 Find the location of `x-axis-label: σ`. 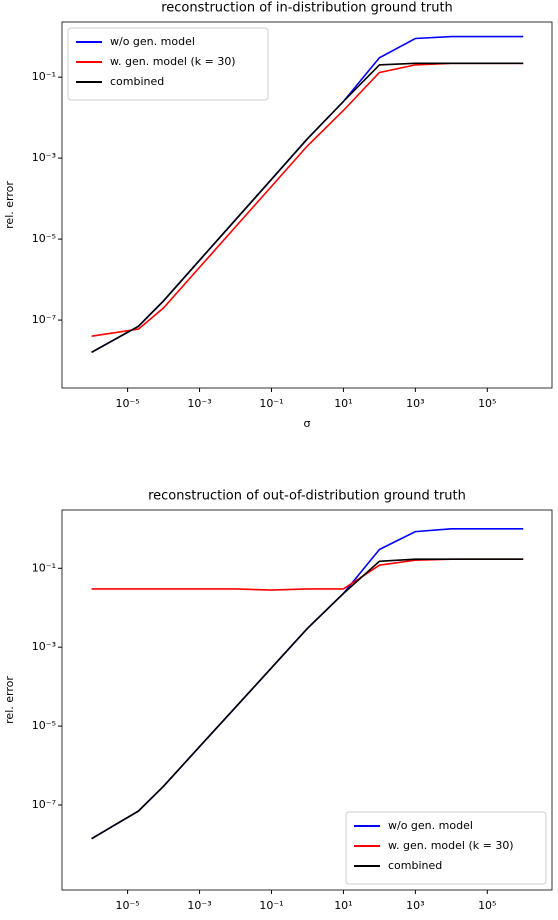

x-axis-label: σ is located at coordinates (307, 423).